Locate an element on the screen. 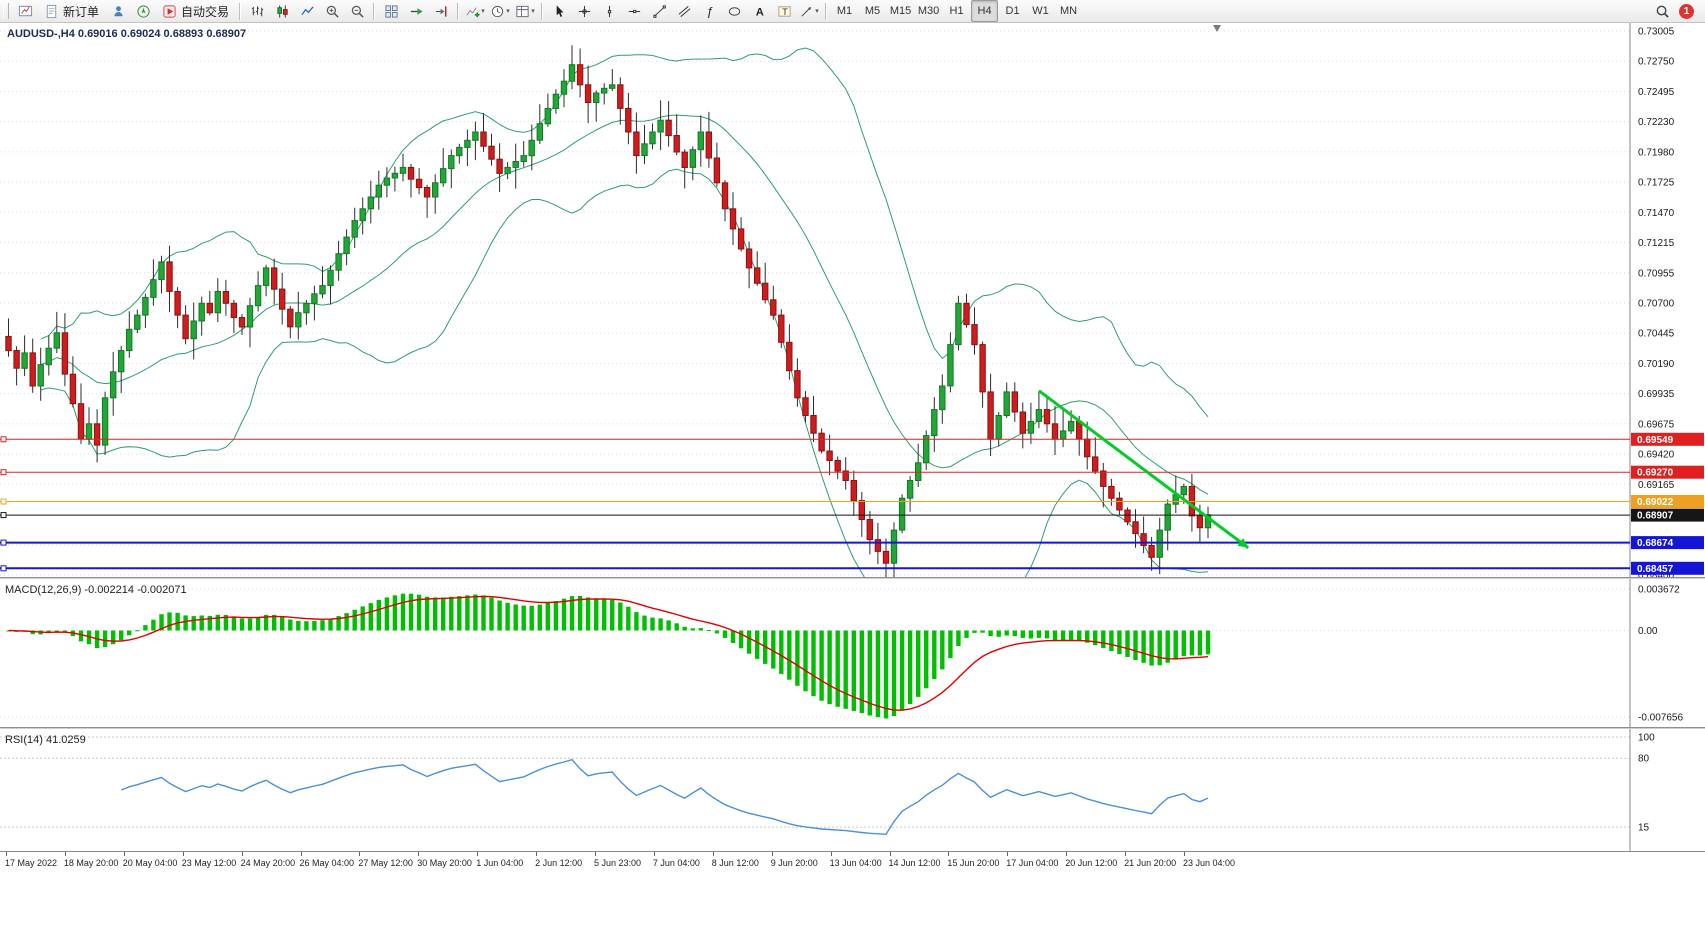 This screenshot has height=947, width=1705. indicators-button: ▾ is located at coordinates (475, 11).